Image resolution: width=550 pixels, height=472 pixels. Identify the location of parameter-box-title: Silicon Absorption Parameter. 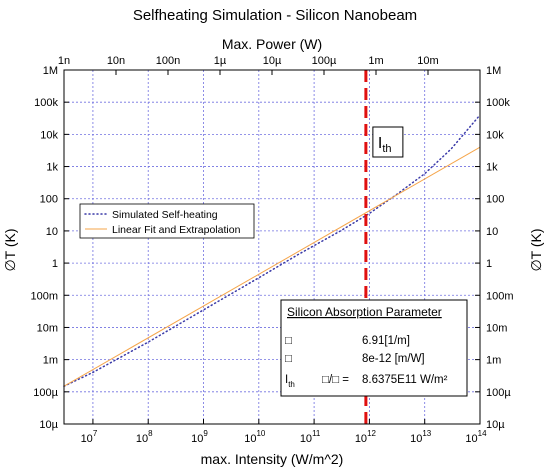
(364, 312).